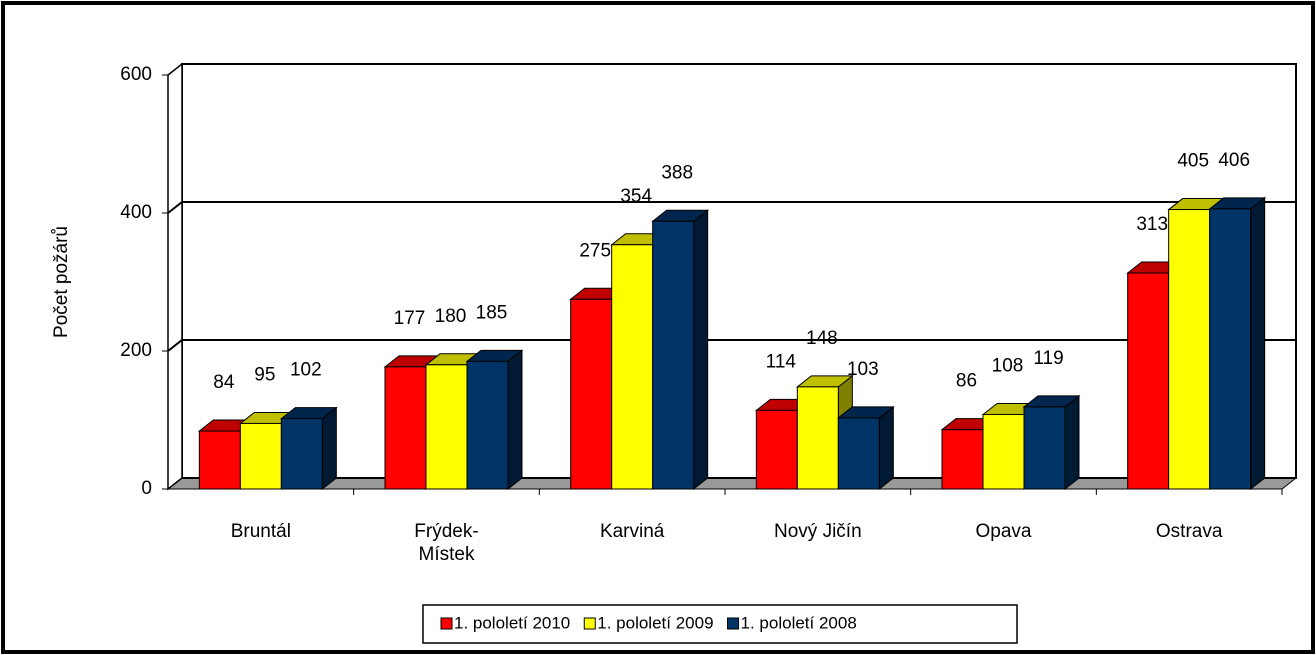 The width and height of the screenshot is (1316, 655). What do you see at coordinates (136, 212) in the screenshot?
I see `y-tick-label: 400` at bounding box center [136, 212].